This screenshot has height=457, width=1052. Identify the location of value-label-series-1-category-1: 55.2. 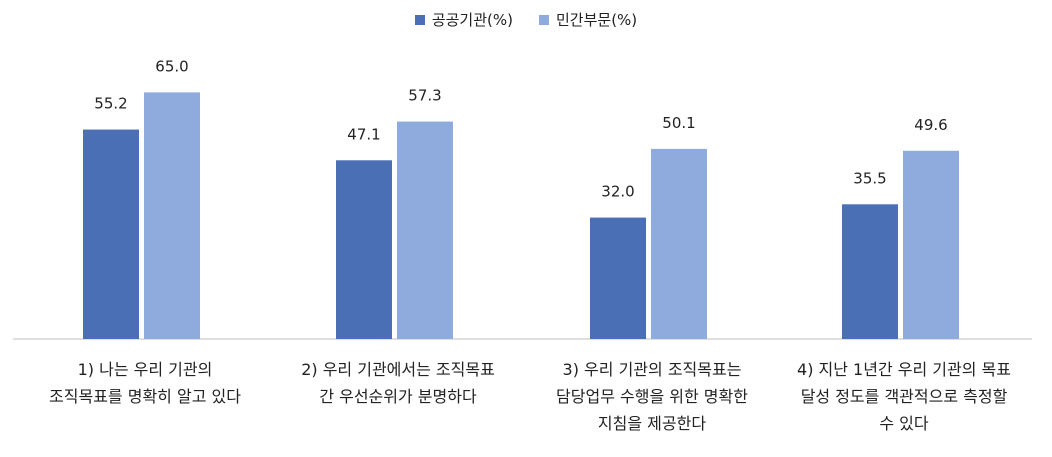
(110, 104).